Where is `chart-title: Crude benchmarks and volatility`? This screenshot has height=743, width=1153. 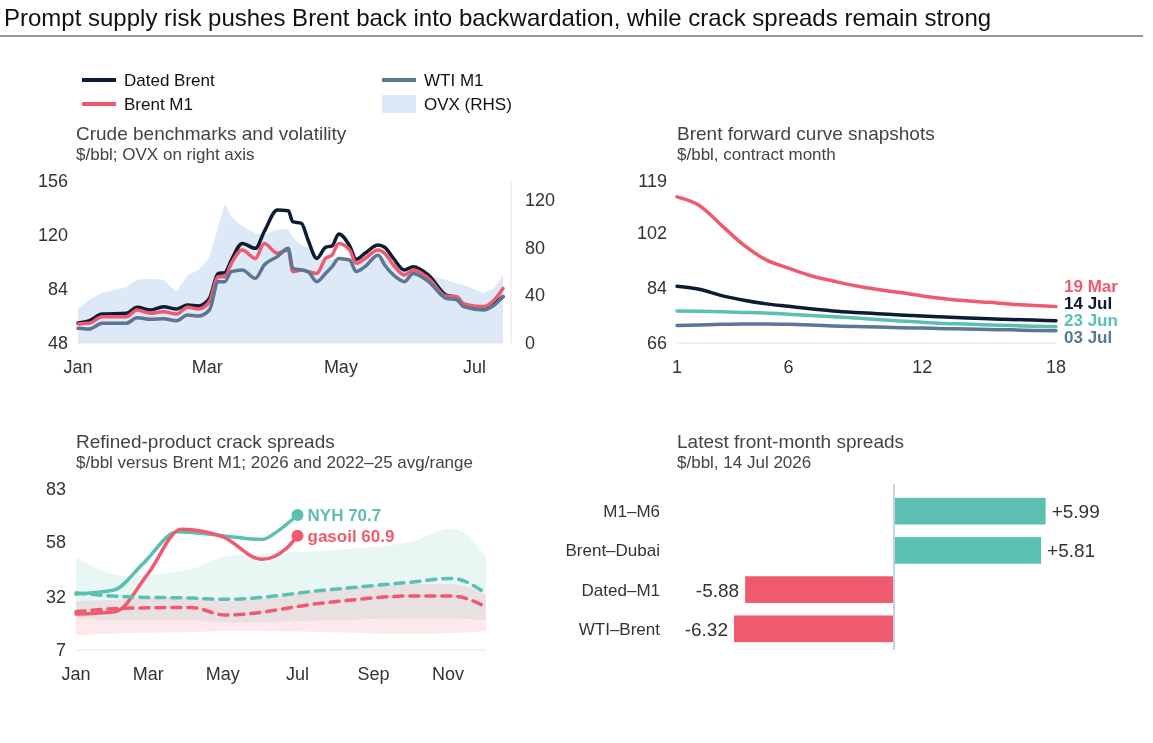 chart-title: Crude benchmarks and volatility is located at coordinates (211, 133).